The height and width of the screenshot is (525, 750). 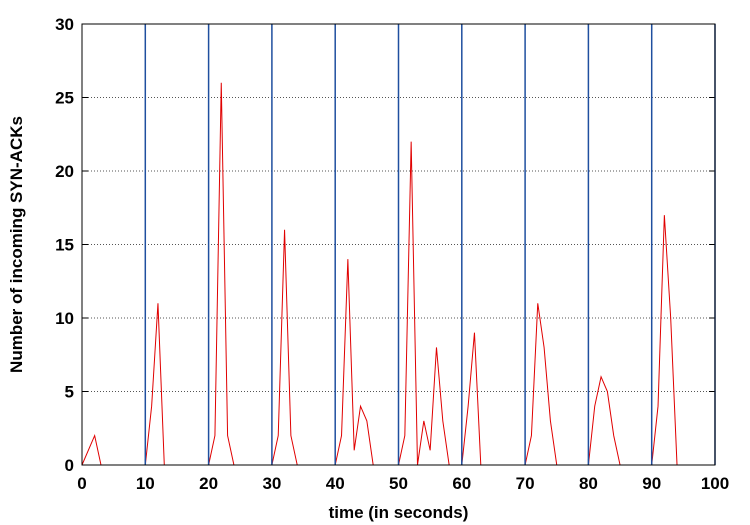 What do you see at coordinates (64, 245) in the screenshot?
I see `y-tick-label: 15` at bounding box center [64, 245].